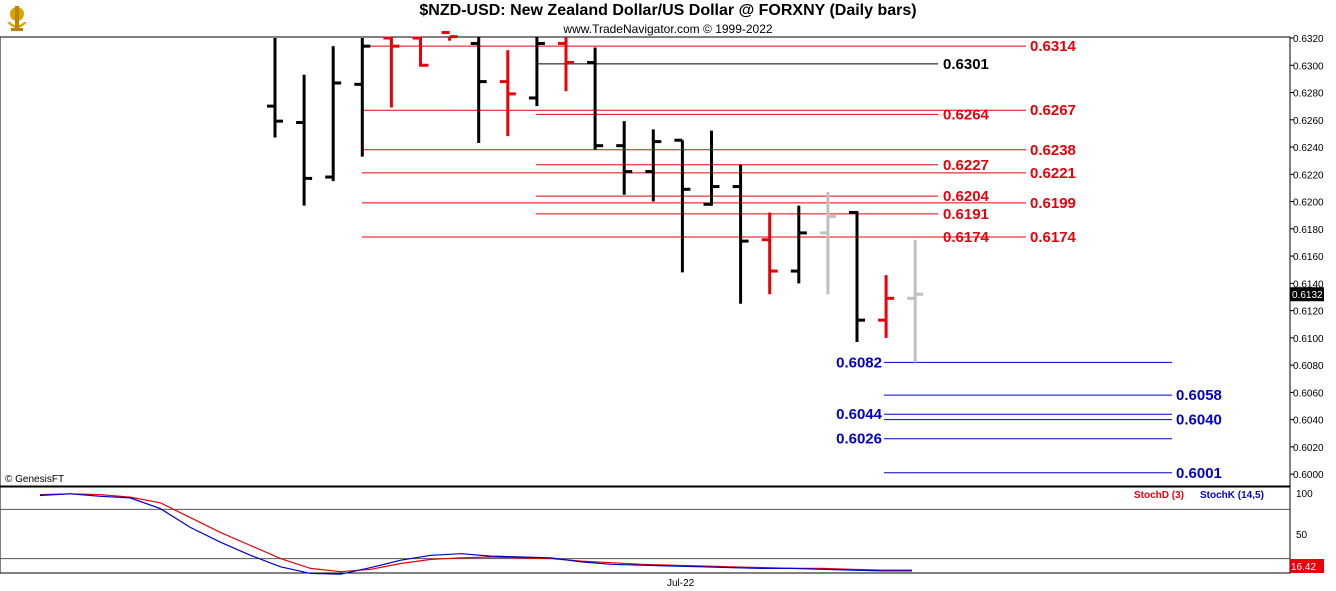 This screenshot has height=591, width=1336. What do you see at coordinates (859, 439) in the screenshot?
I see `level-label-0.6026: 0.6026` at bounding box center [859, 439].